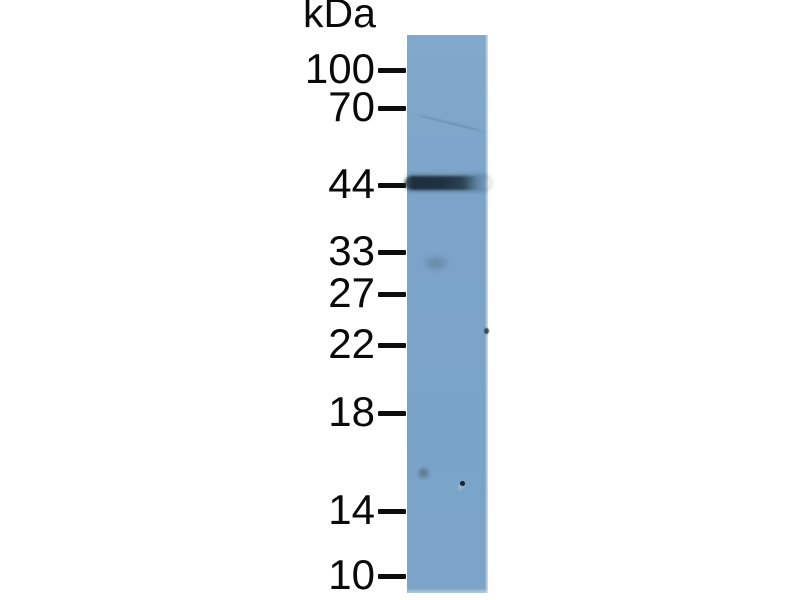 Image resolution: width=800 pixels, height=600 pixels. I want to click on mw-marker-row: 100, so click(256, 69).